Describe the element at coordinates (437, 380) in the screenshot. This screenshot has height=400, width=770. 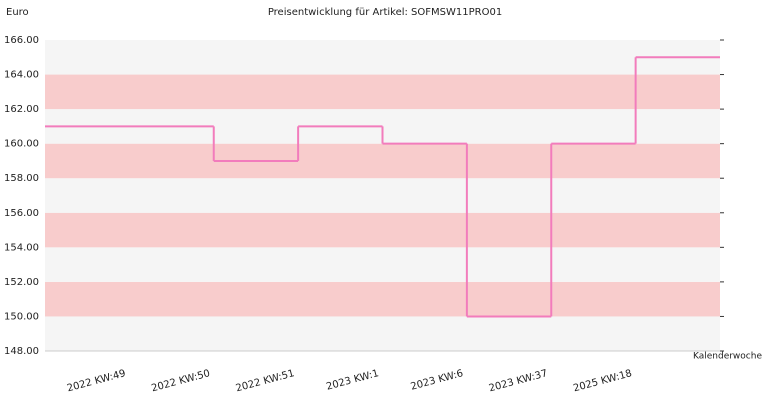
I see `x-tick-label: 2023 KW:6` at that location.